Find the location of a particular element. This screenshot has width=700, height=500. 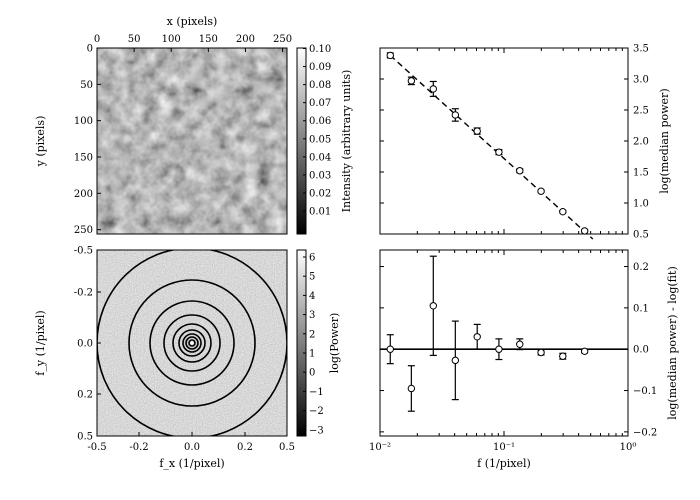

colorbar-tick-label: 4 is located at coordinates (312, 296).